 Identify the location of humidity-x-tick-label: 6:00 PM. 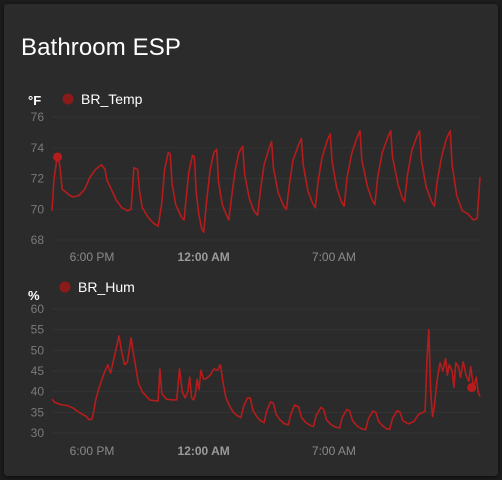
(92, 451).